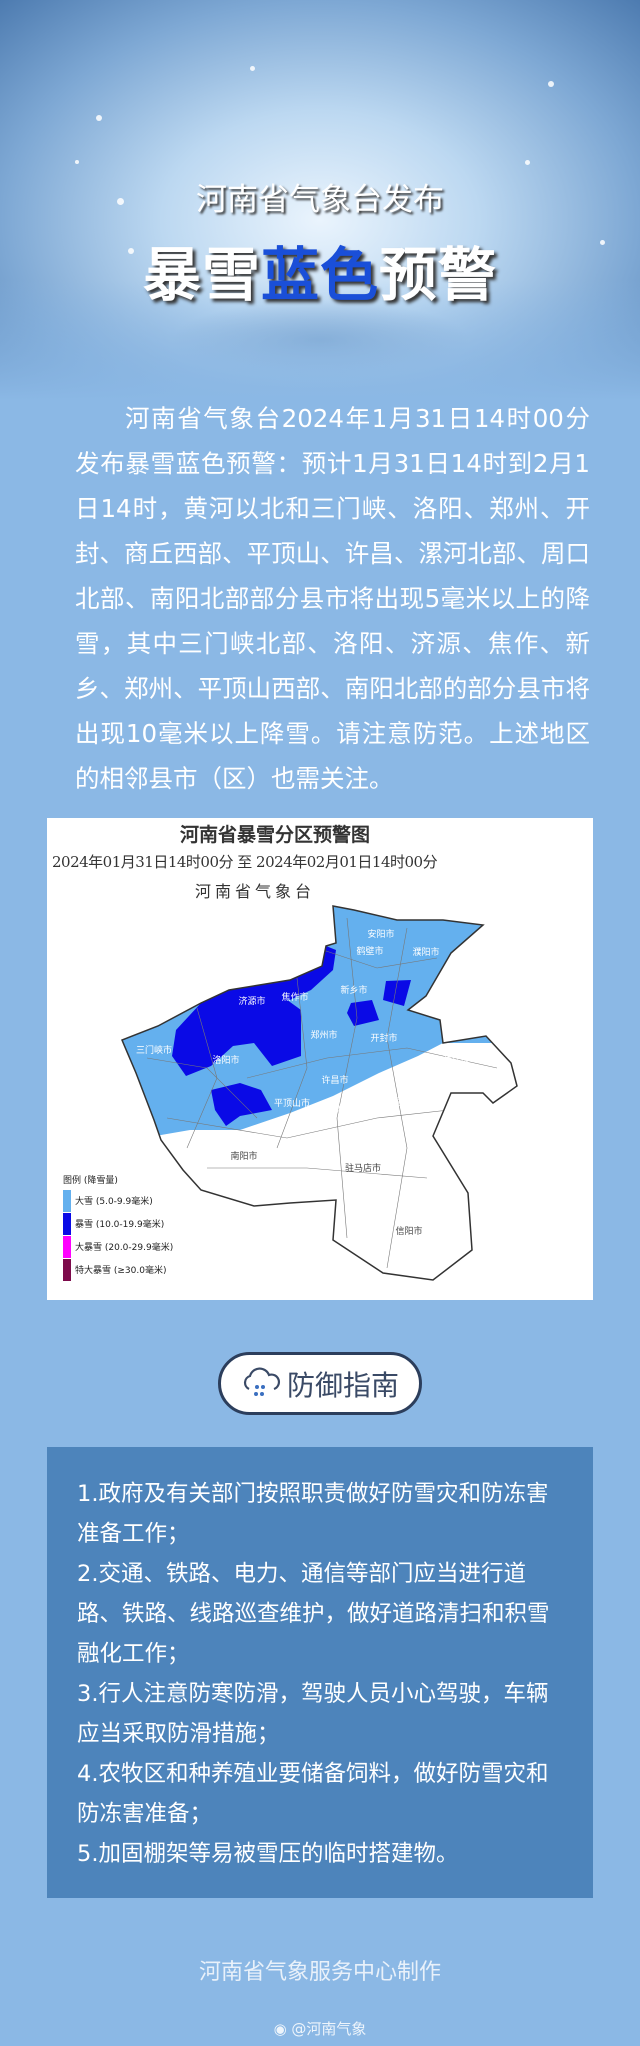  What do you see at coordinates (201, 275) in the screenshot?
I see `warning-title-part: 暴雪` at bounding box center [201, 275].